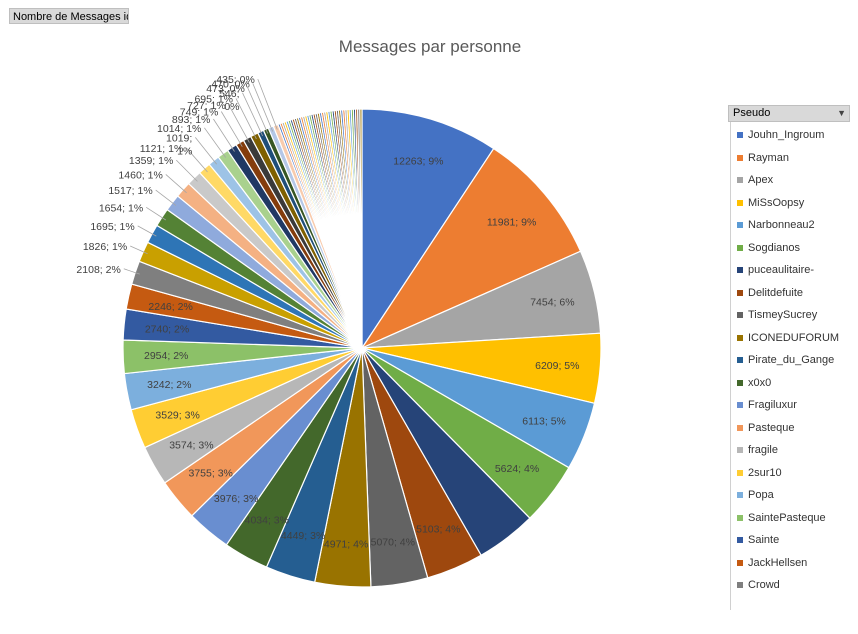  I want to click on data-label: 695; 1%, so click(213, 99).